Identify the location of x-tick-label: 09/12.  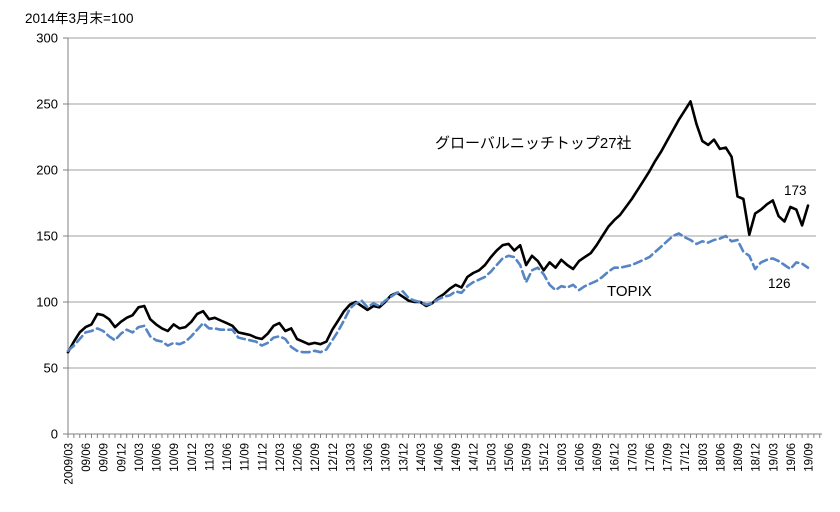
(122, 457).